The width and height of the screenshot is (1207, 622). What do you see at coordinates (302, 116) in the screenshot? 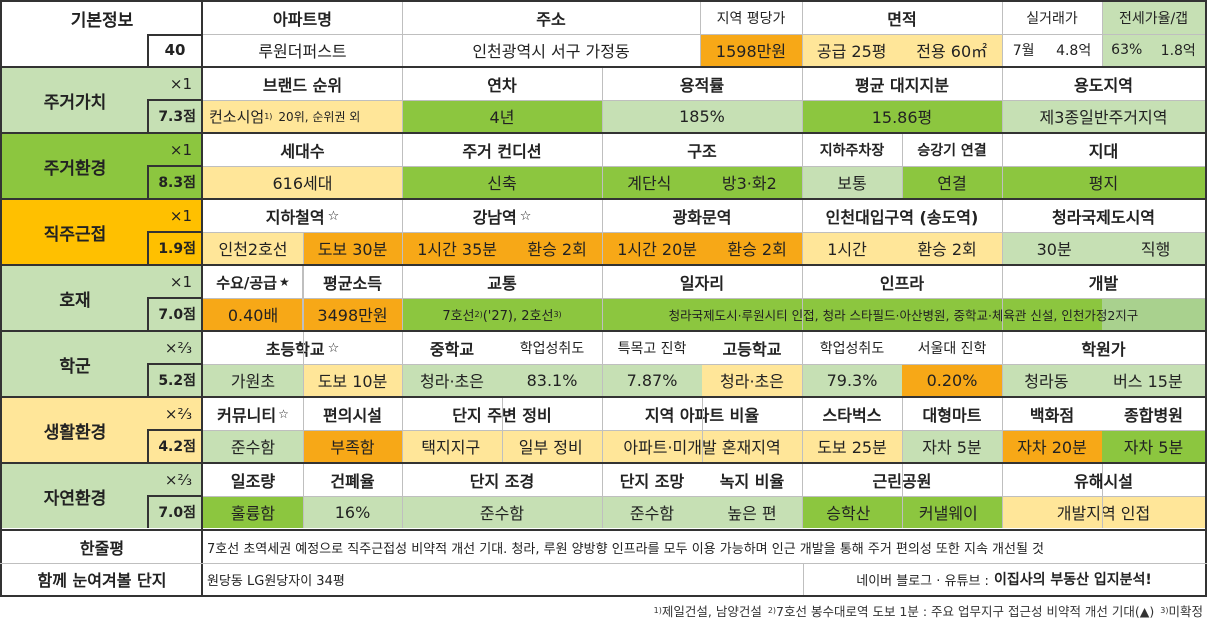
I see `brand-rank-value: 컨소시엄 1) 20위, 순위권 외` at bounding box center [302, 116].